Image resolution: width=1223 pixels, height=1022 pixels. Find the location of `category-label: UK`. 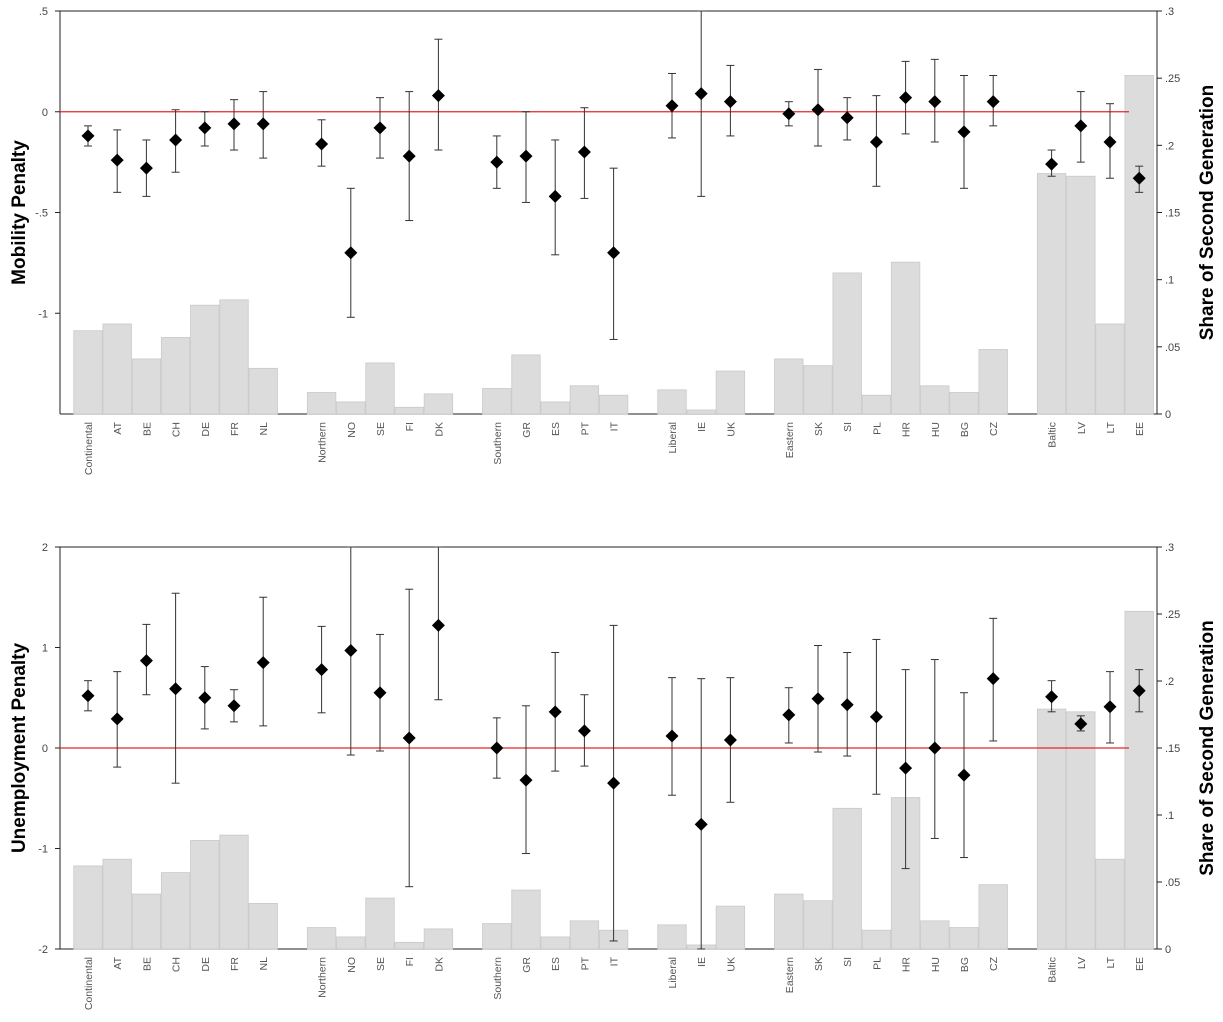

category-label: UK is located at coordinates (731, 429).